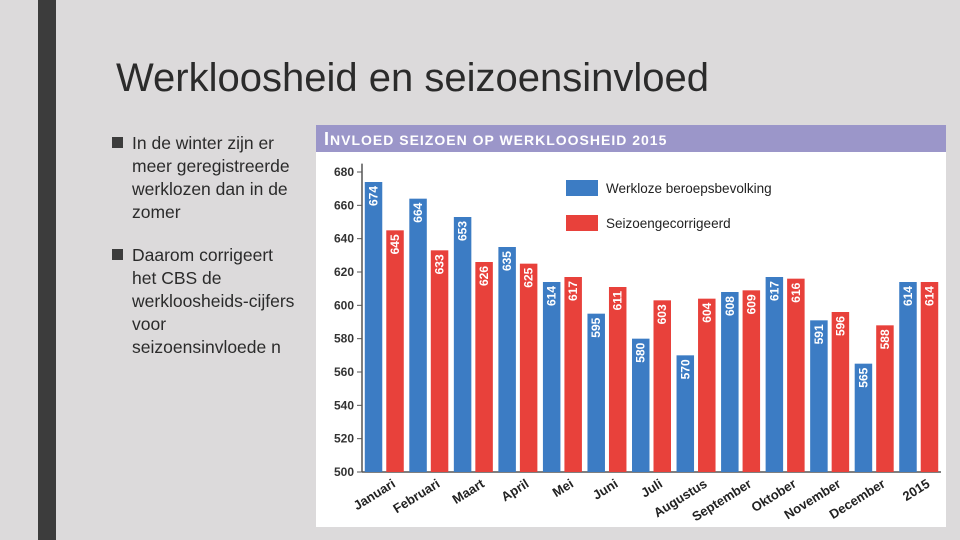 This screenshot has width=960, height=540. What do you see at coordinates (47, 270) in the screenshot?
I see `left-accent-bar` at bounding box center [47, 270].